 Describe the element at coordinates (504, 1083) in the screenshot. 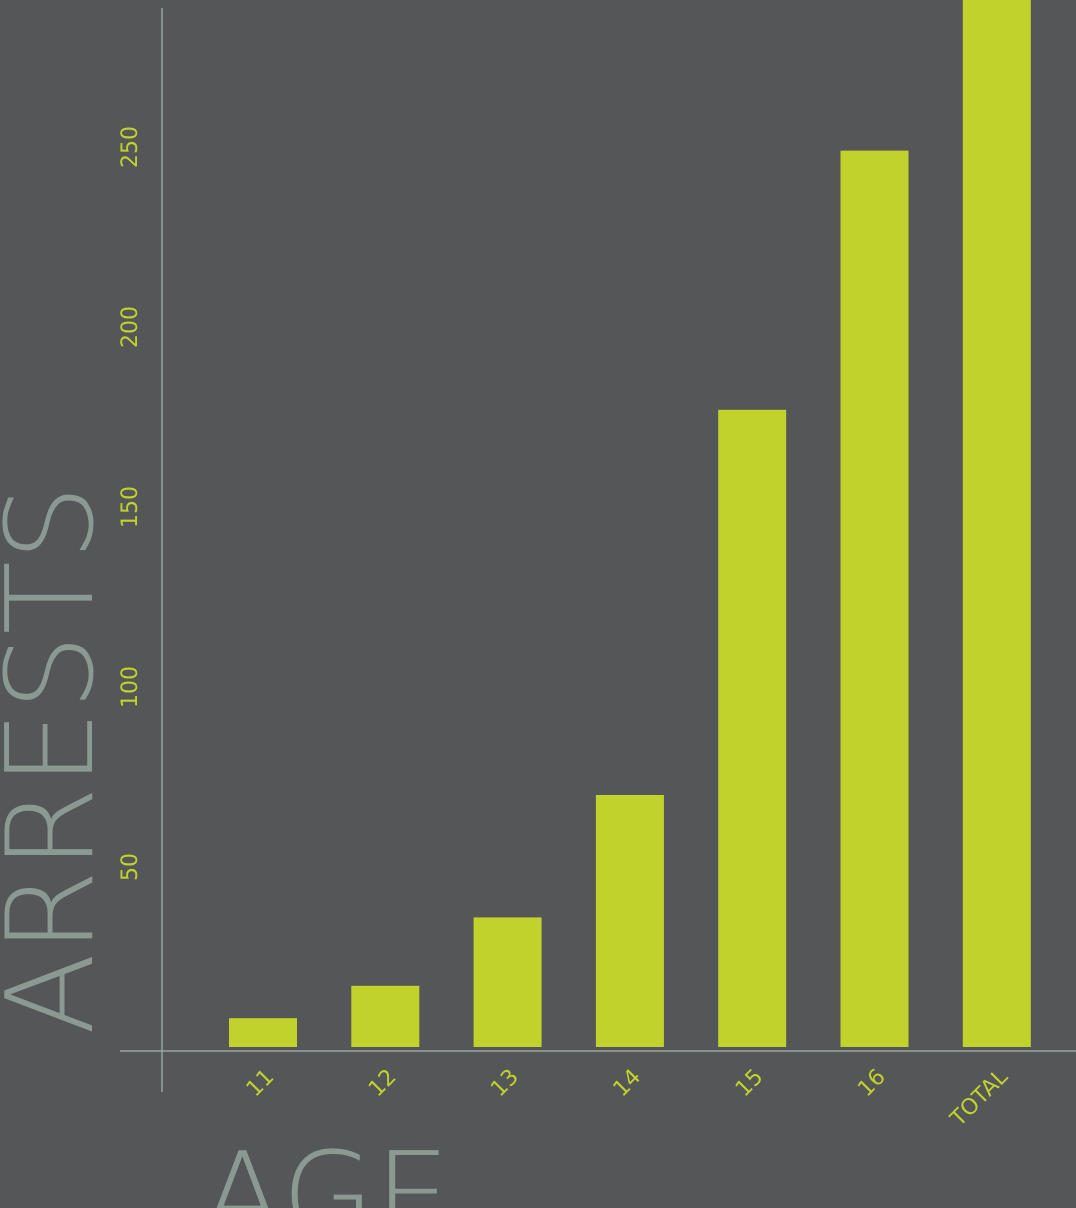

I see `x-tick-label: 13` at that location.